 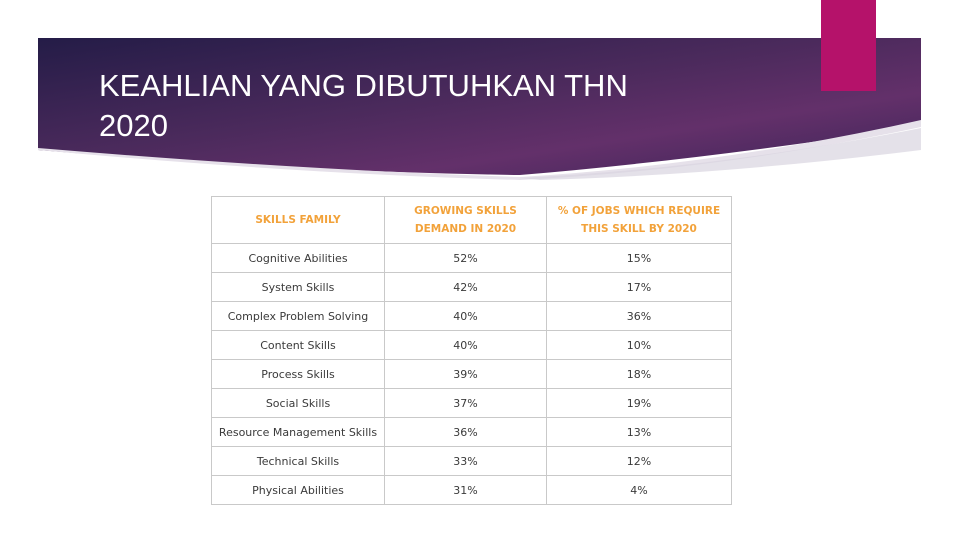 What do you see at coordinates (298, 345) in the screenshot?
I see `skill-name-cell: Content Skills` at bounding box center [298, 345].